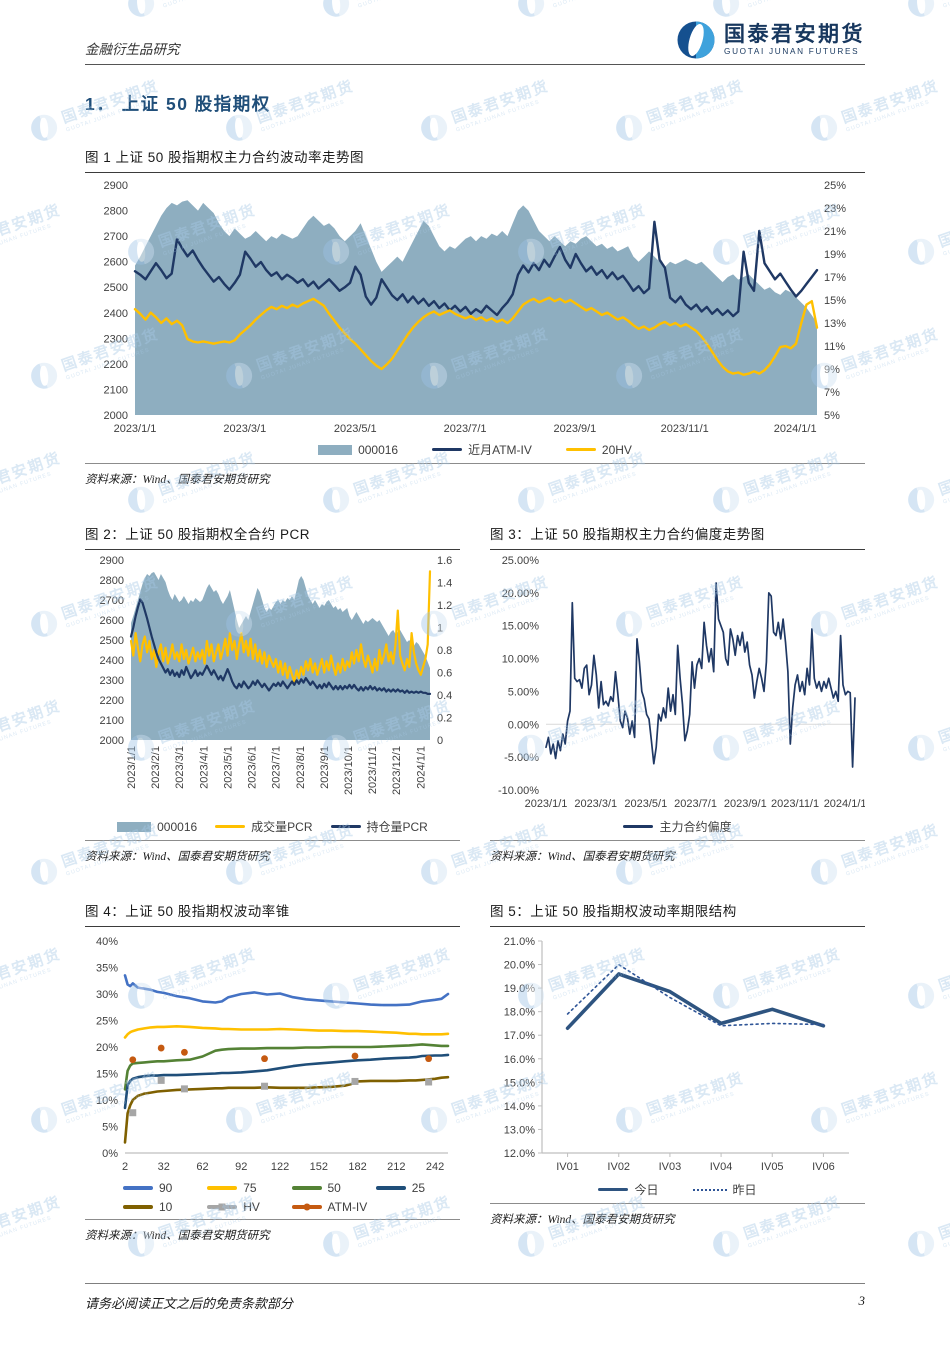 Image resolution: width=950 pixels, height=1345 pixels. Describe the element at coordinates (444, 584) in the screenshot. I see `tick-label: 1.4` at that location.